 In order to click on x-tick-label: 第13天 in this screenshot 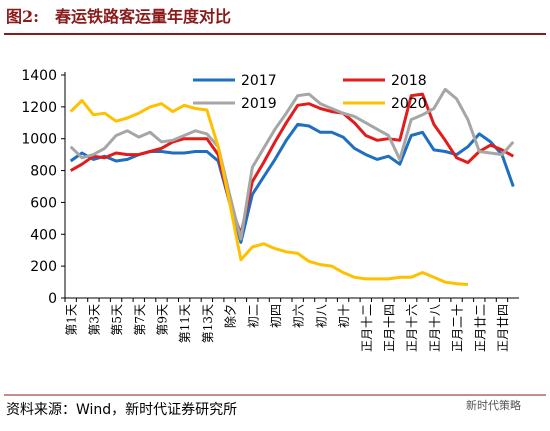, I will do `click(208, 323)`.